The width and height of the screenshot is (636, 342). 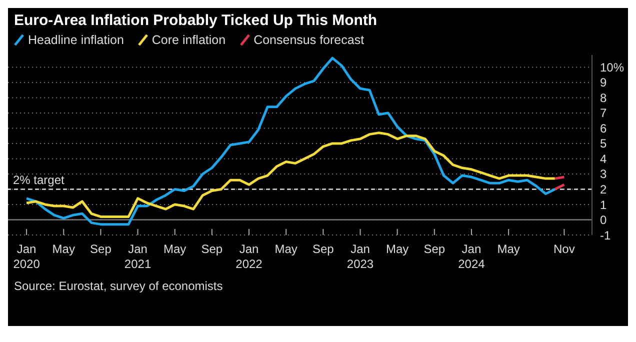 I want to click on x-tick-label: Jan 2024, so click(x=472, y=256).